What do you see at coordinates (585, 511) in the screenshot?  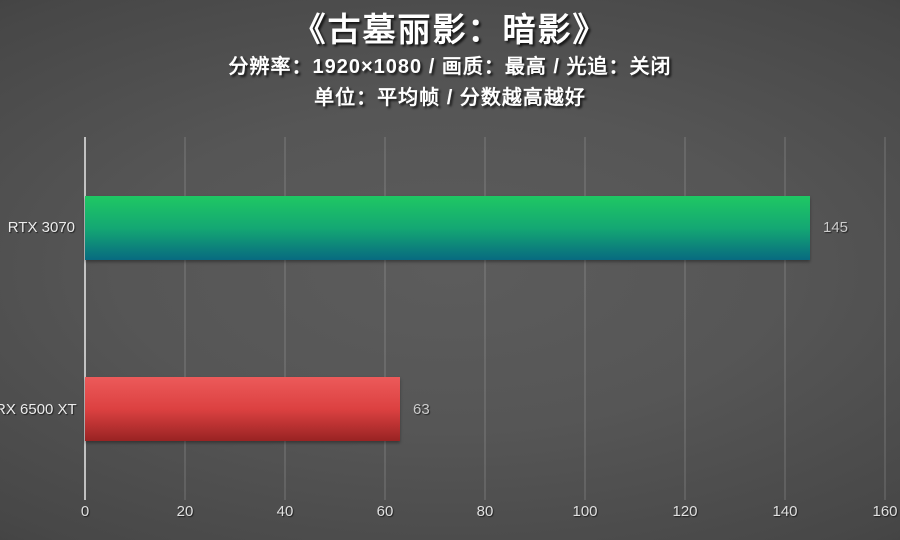 I see `x-tick-label: 100` at bounding box center [585, 511].